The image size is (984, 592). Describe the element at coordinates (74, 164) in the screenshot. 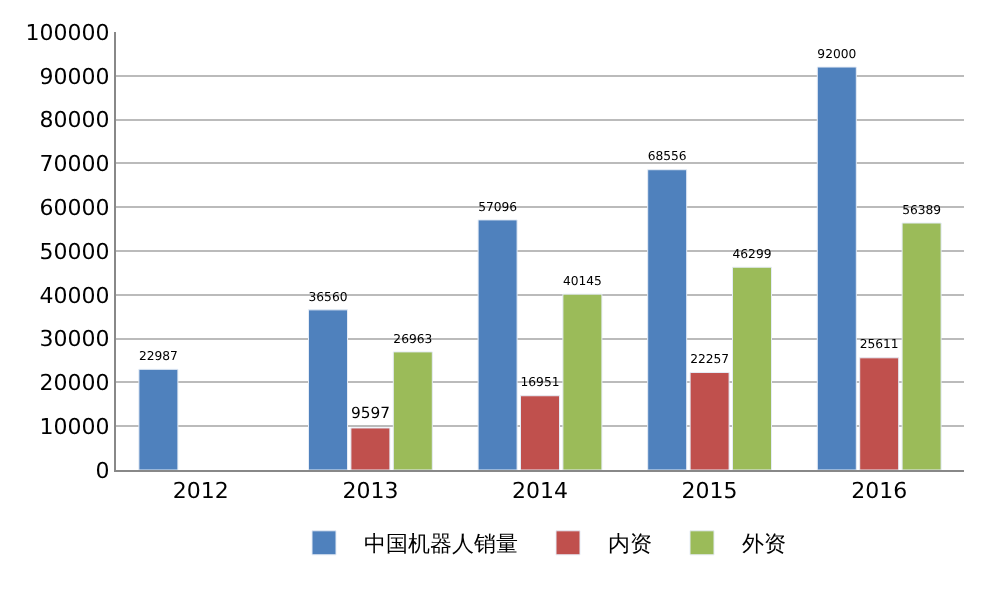

I see `y-tick-label: 70000` at that location.